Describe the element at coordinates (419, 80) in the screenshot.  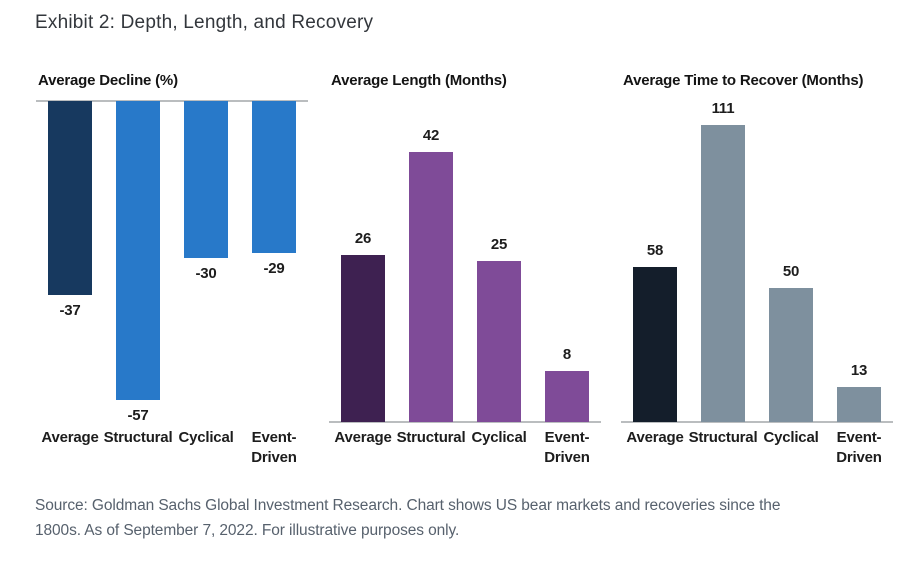
I see `chart-title-average-length: Average Length (Months)` at that location.